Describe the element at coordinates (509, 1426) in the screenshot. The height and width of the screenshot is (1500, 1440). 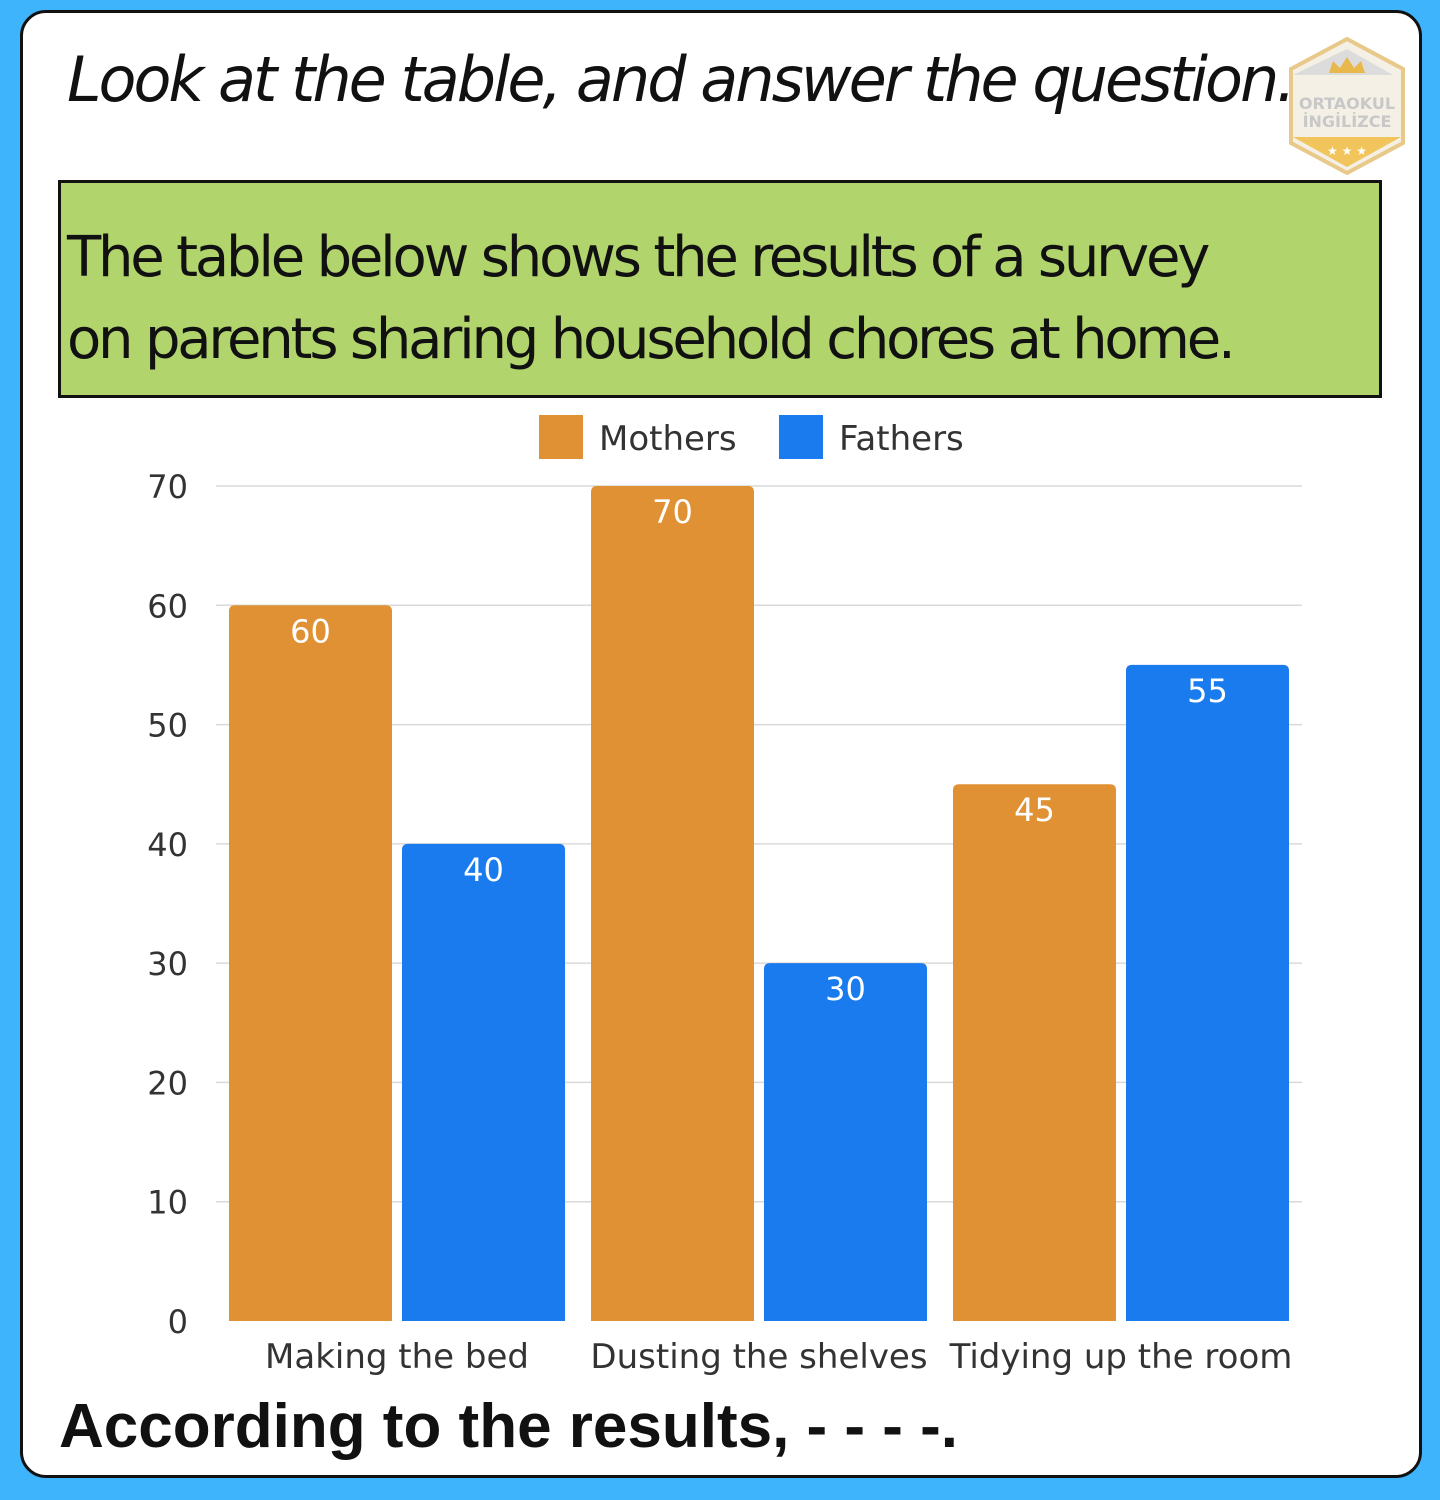
I see `question-text: According to the results, - - - -.` at that location.